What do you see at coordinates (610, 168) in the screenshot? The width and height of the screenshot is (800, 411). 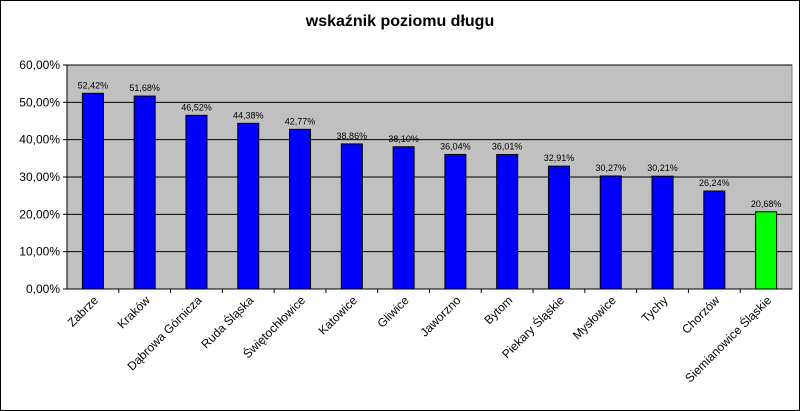 I see `data-label: 30,27%` at bounding box center [610, 168].